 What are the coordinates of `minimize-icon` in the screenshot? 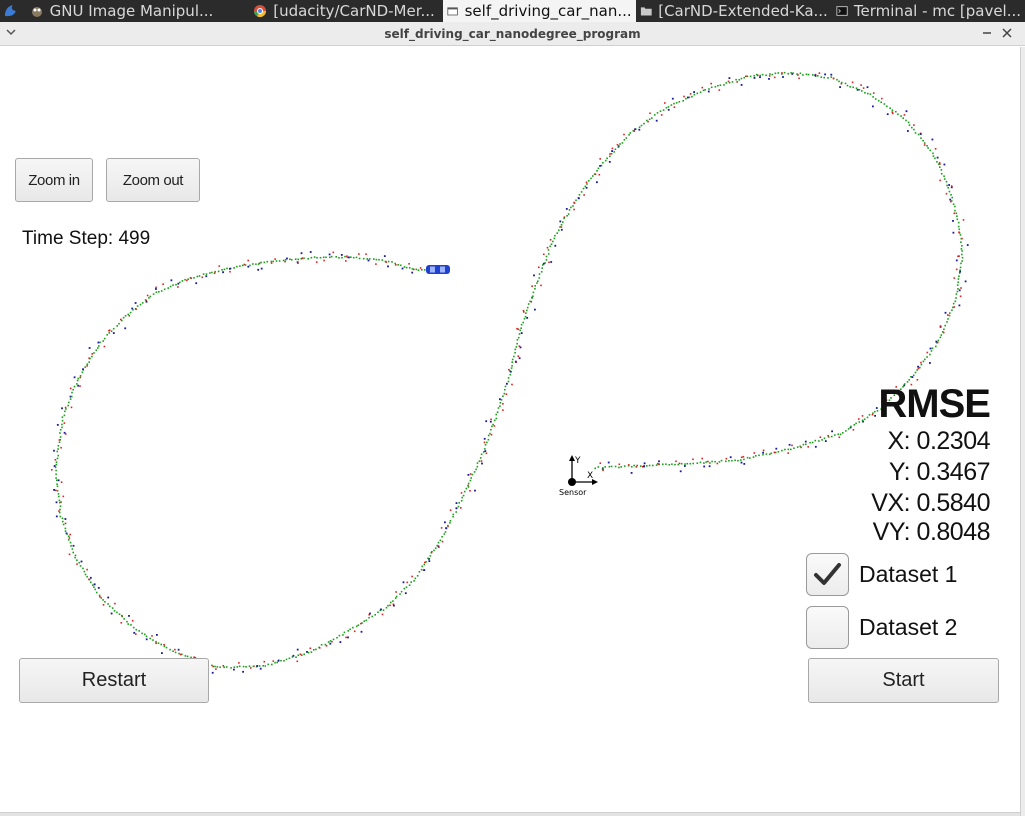 It's located at (987, 33).